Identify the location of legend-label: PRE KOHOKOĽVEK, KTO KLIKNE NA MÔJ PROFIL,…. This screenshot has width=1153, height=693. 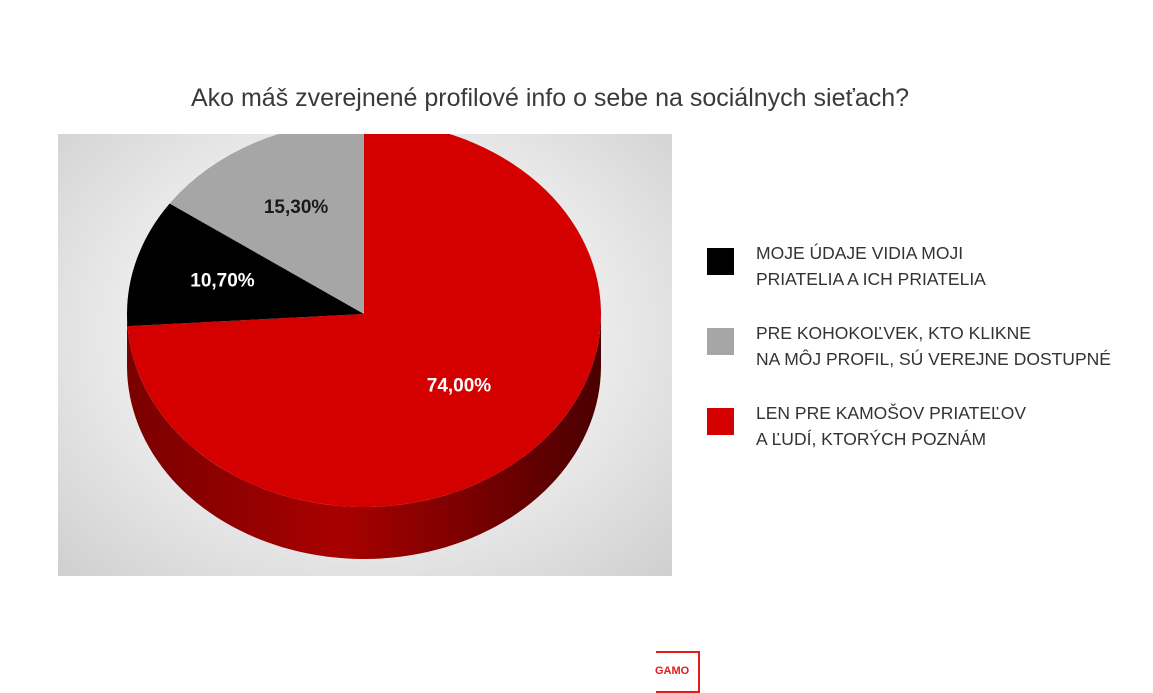
(933, 346).